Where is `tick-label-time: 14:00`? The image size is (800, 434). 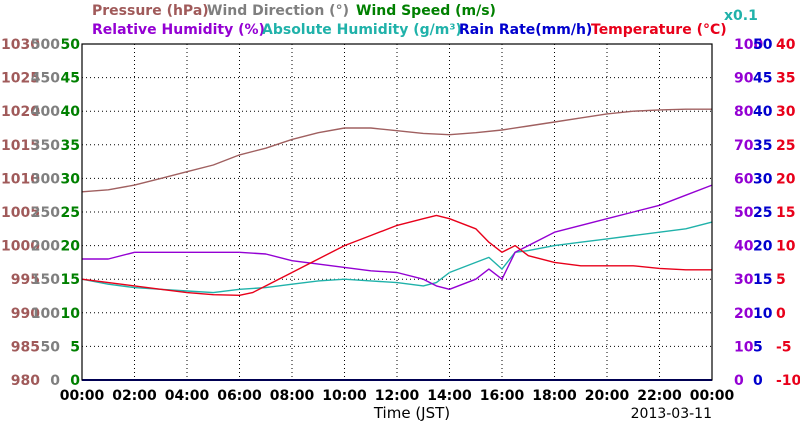
tick-label-time: 14:00 is located at coordinates (449, 396).